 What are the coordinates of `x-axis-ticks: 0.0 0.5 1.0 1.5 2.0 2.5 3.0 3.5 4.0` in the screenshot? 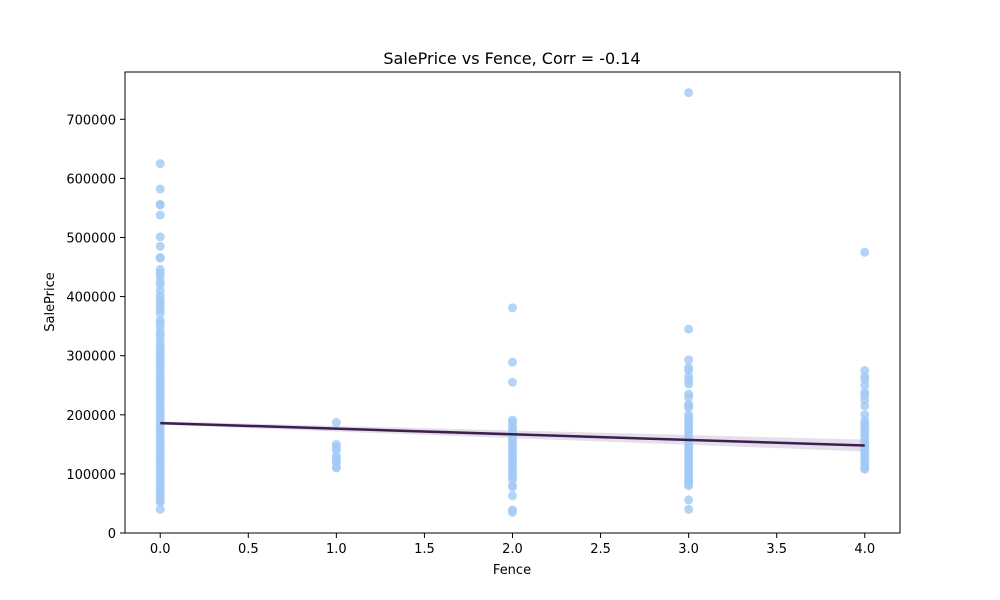 It's located at (512, 545).